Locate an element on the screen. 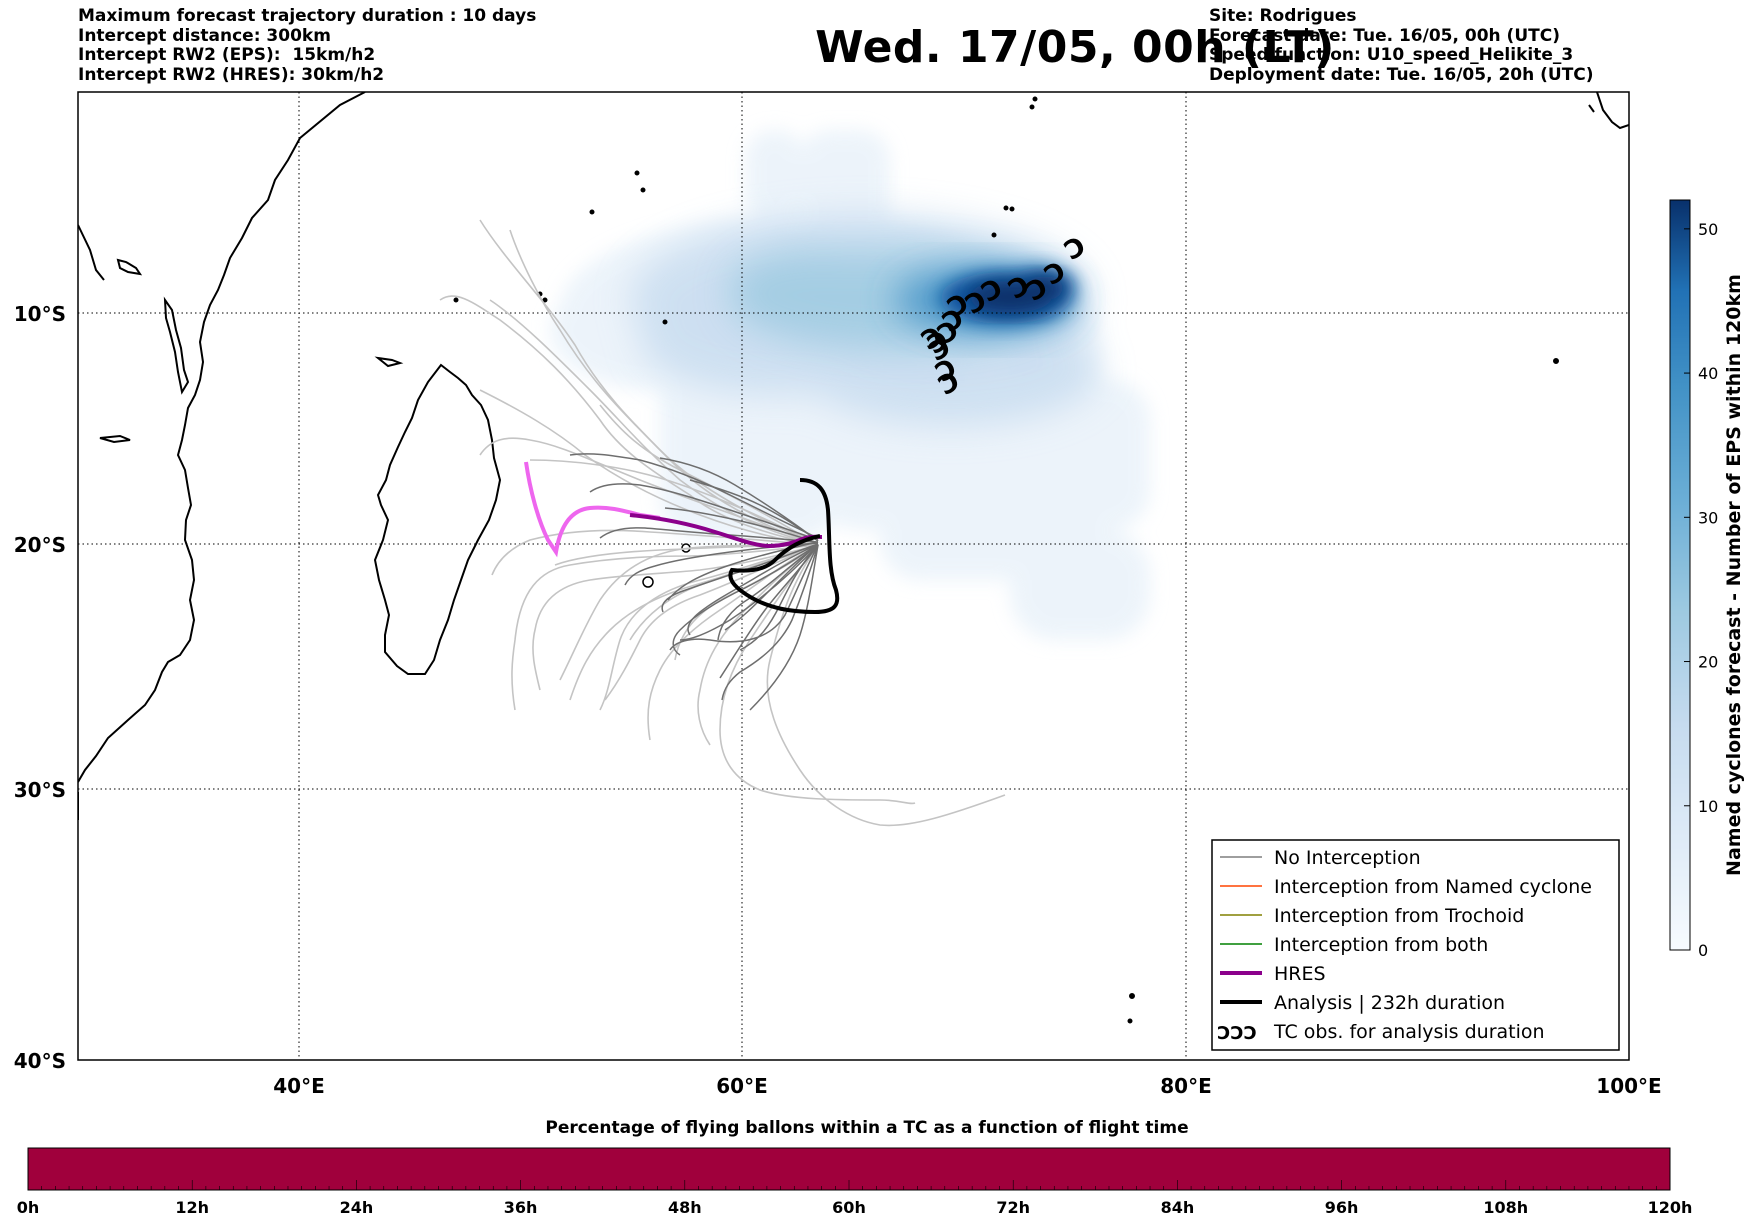 Image resolution: width=1754 pixels, height=1223 pixels. flight-time-tick-label: 84h is located at coordinates (1178, 1207).